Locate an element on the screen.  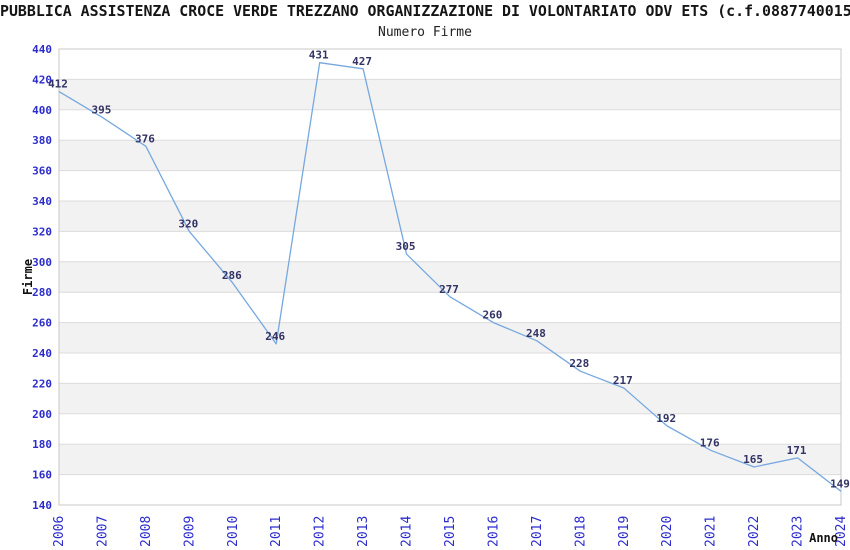
svg-text: 440 is located at coordinates (42, 49).